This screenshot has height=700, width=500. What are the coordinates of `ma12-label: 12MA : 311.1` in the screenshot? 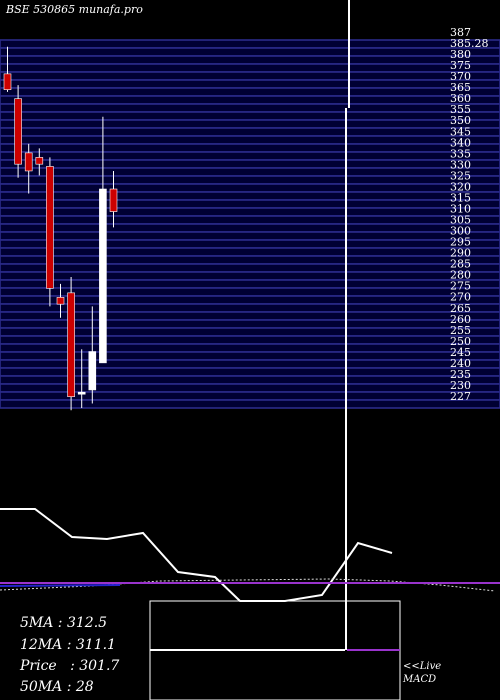 It's located at (68, 645).